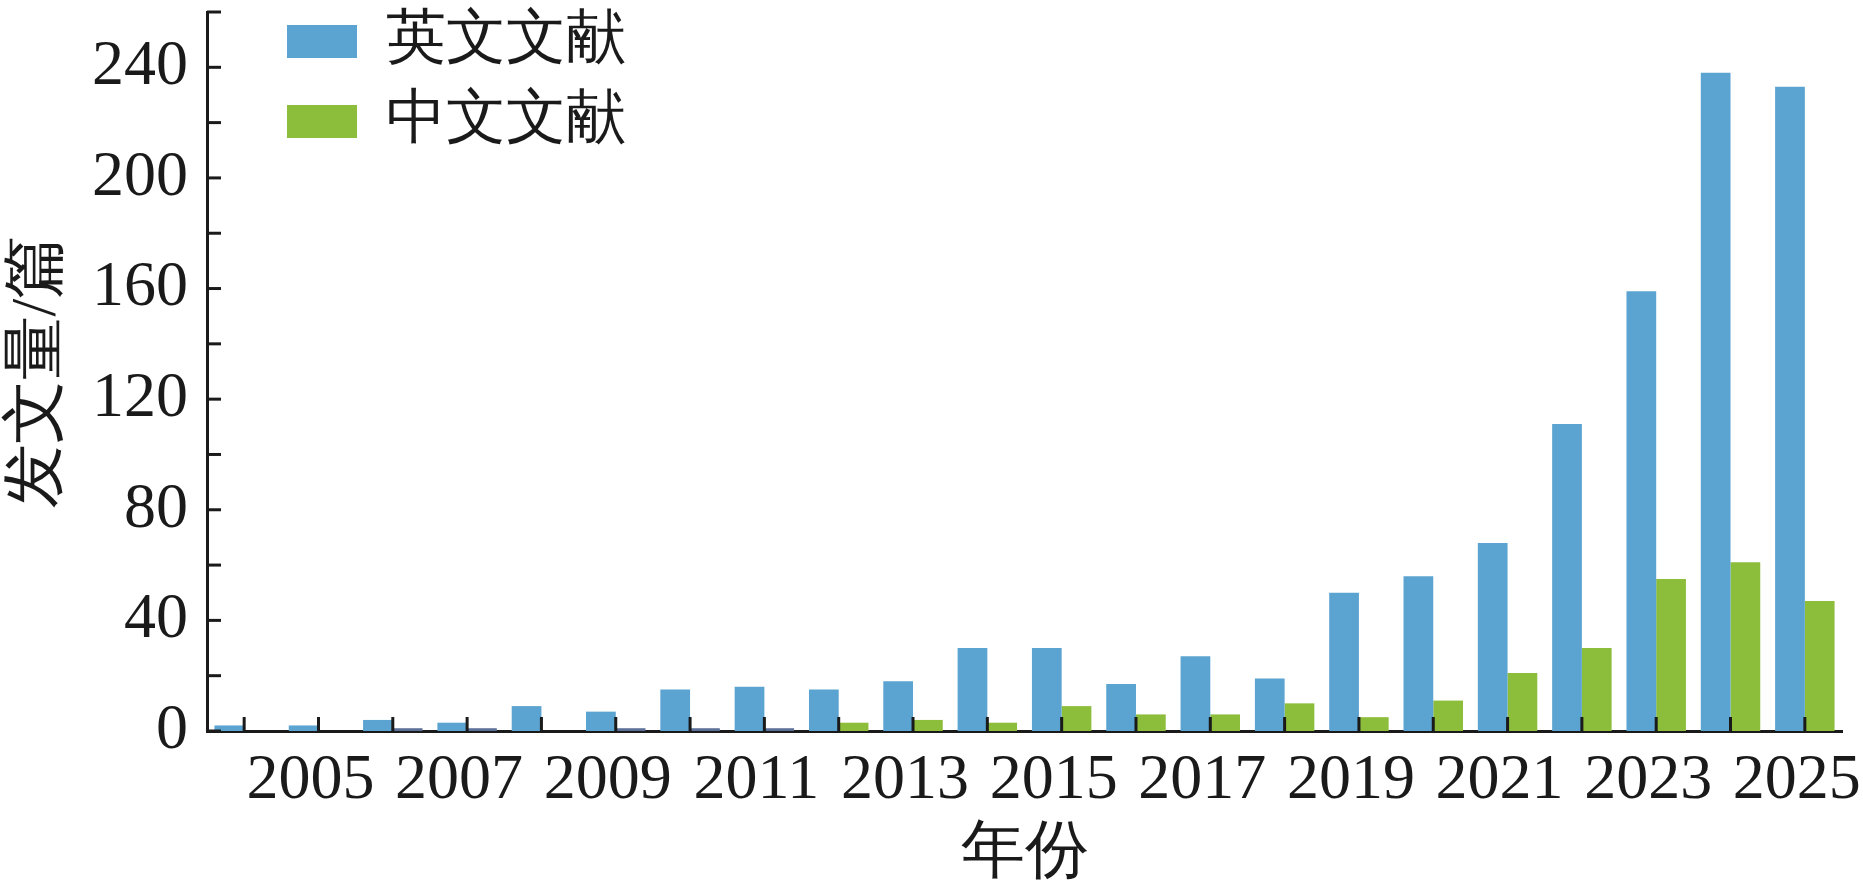  I want to click on x-tick-label: 2009, so click(607, 777).